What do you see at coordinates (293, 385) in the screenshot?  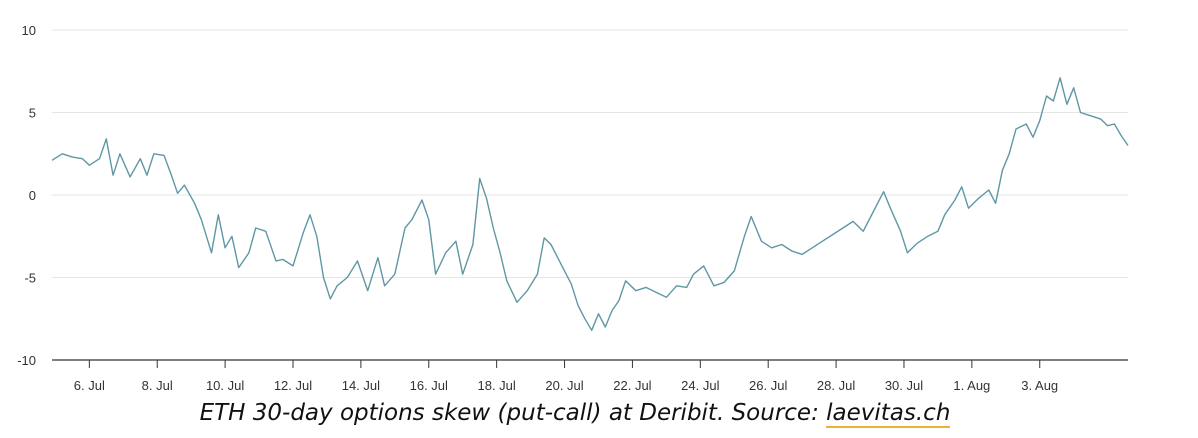 I see `x-tick-label: 12. Jul` at bounding box center [293, 385].